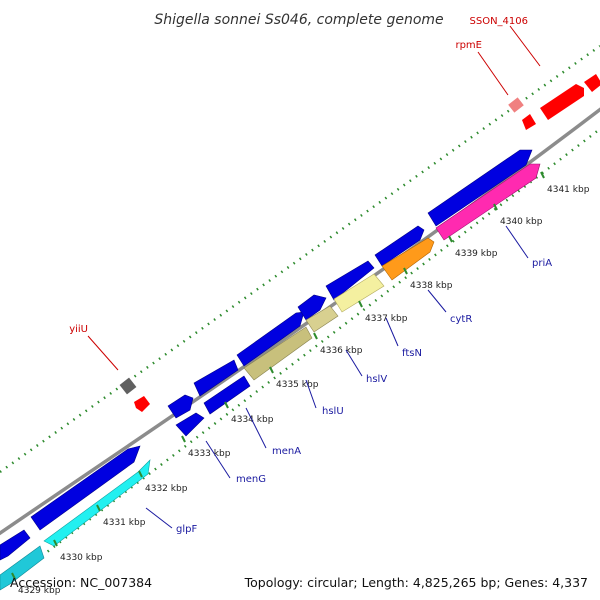  What do you see at coordinates (461, 319) in the screenshot?
I see `gene-label-cytr: cytR` at bounding box center [461, 319].